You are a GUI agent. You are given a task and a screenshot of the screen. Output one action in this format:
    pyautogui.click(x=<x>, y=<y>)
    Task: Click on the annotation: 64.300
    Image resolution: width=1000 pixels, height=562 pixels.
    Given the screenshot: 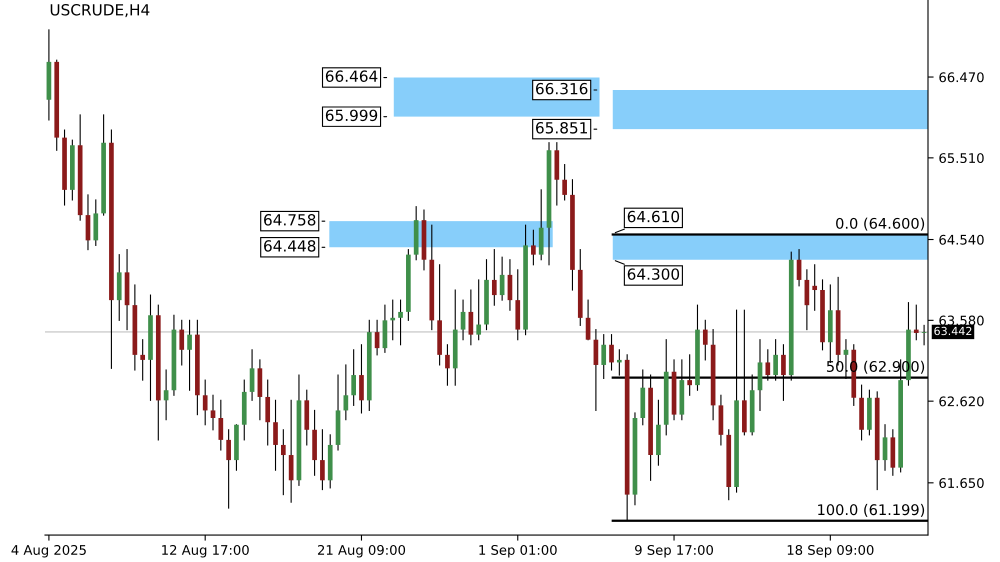 What is the action you would take?
    pyautogui.click(x=654, y=274)
    